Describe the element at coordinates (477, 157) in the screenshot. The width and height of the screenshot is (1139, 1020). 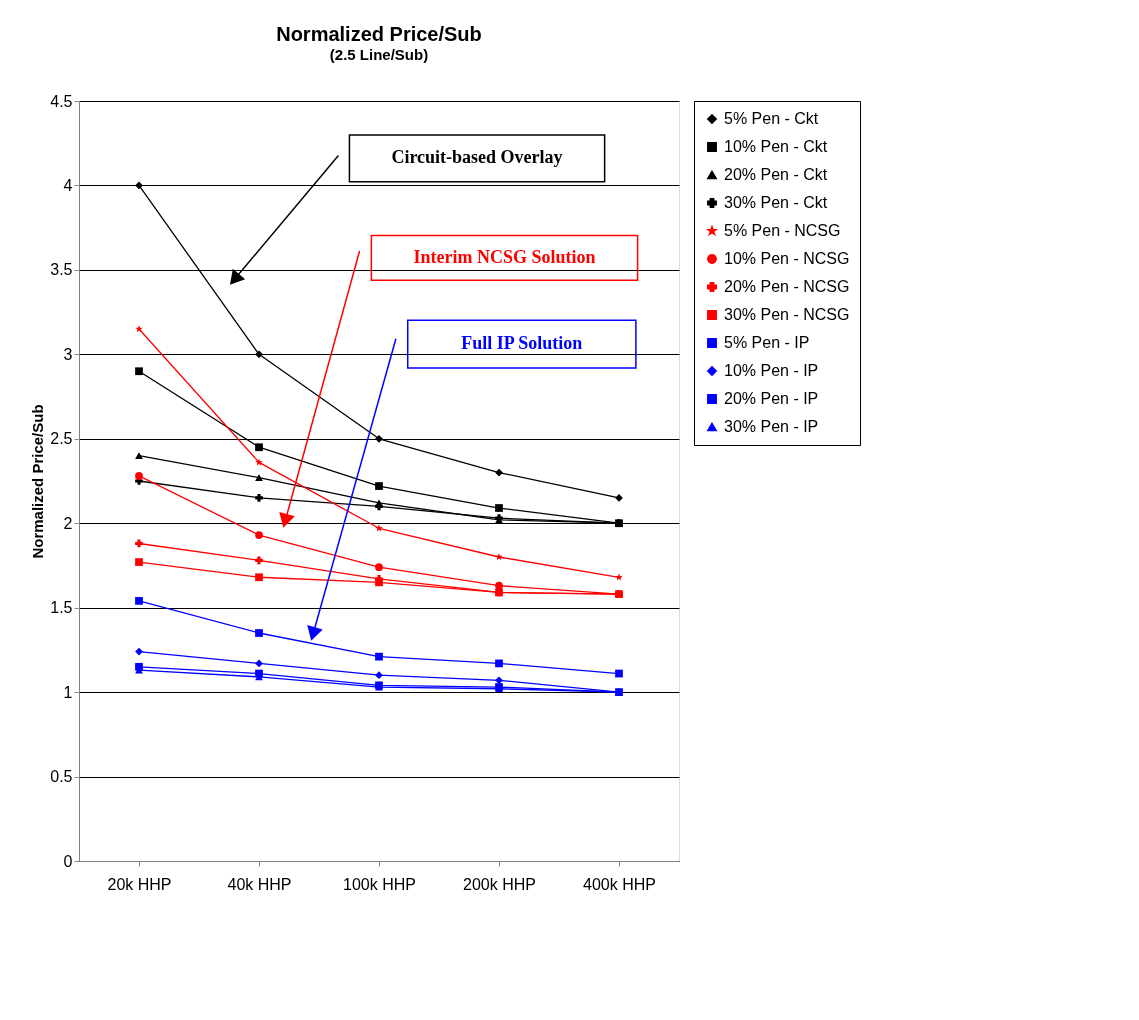
I see `annotation: Circuit-based Overlay` at that location.